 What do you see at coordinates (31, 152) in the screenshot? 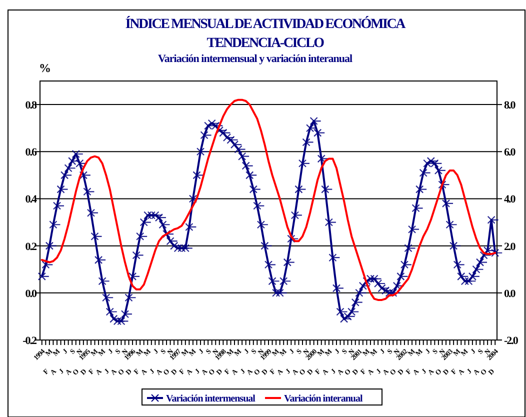
I see `y-tick-label: 0.6` at bounding box center [31, 152].